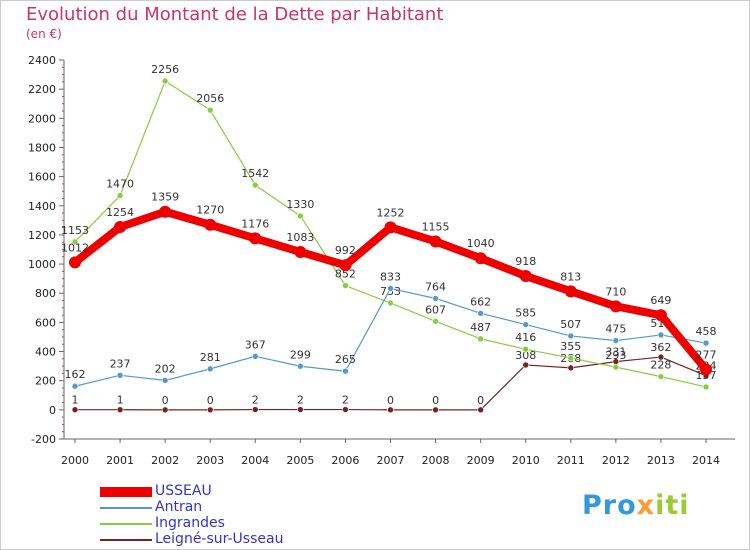 This screenshot has height=550, width=750. What do you see at coordinates (45, 352) in the screenshot?
I see `y-tick-label: 400` at bounding box center [45, 352].